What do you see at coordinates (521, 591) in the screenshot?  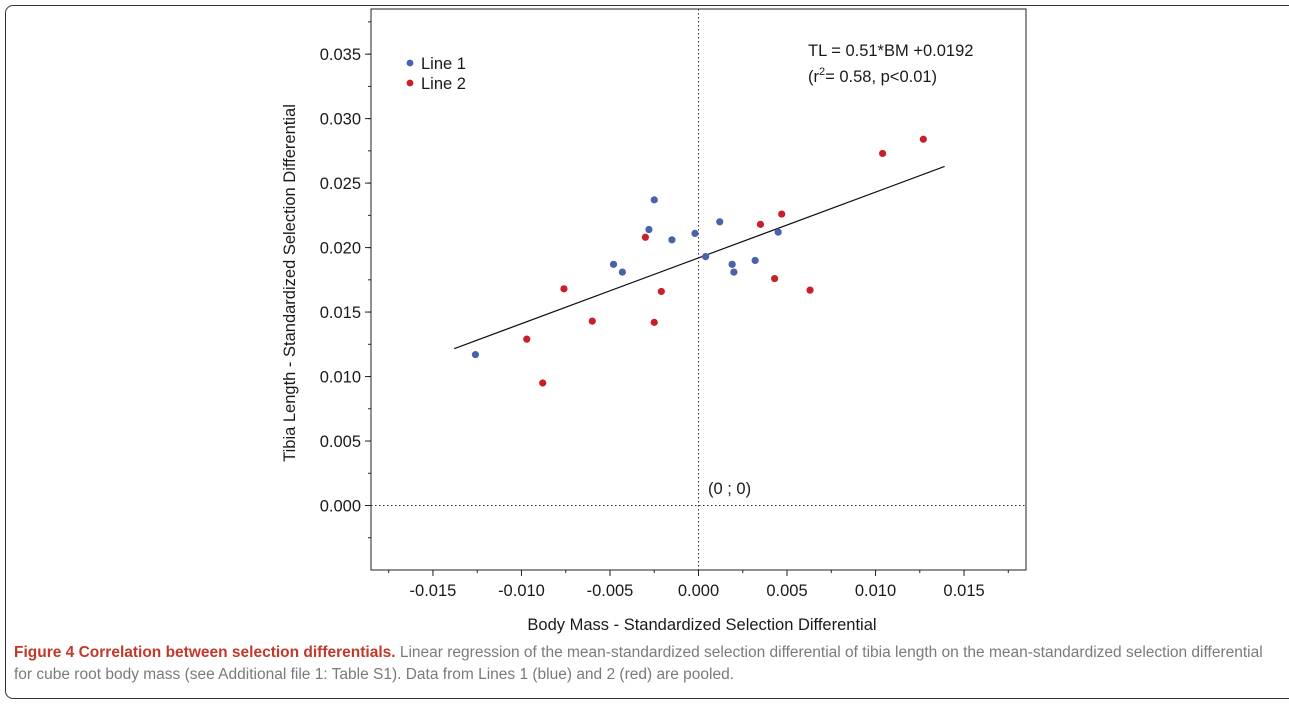 I see `x-tick-label: -0.010` at bounding box center [521, 591].